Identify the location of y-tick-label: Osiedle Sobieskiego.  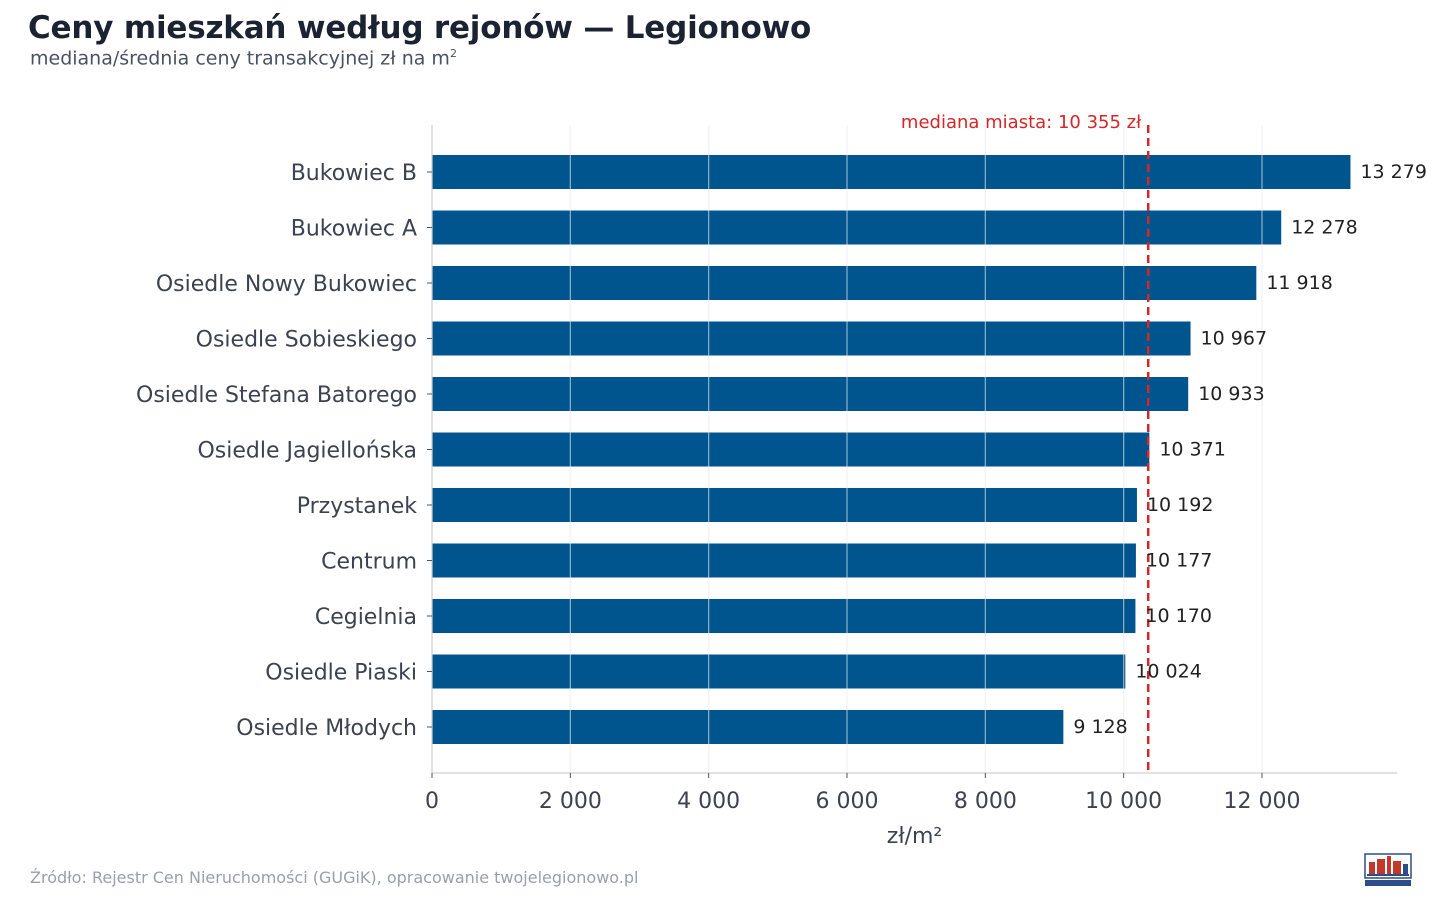
(306, 340).